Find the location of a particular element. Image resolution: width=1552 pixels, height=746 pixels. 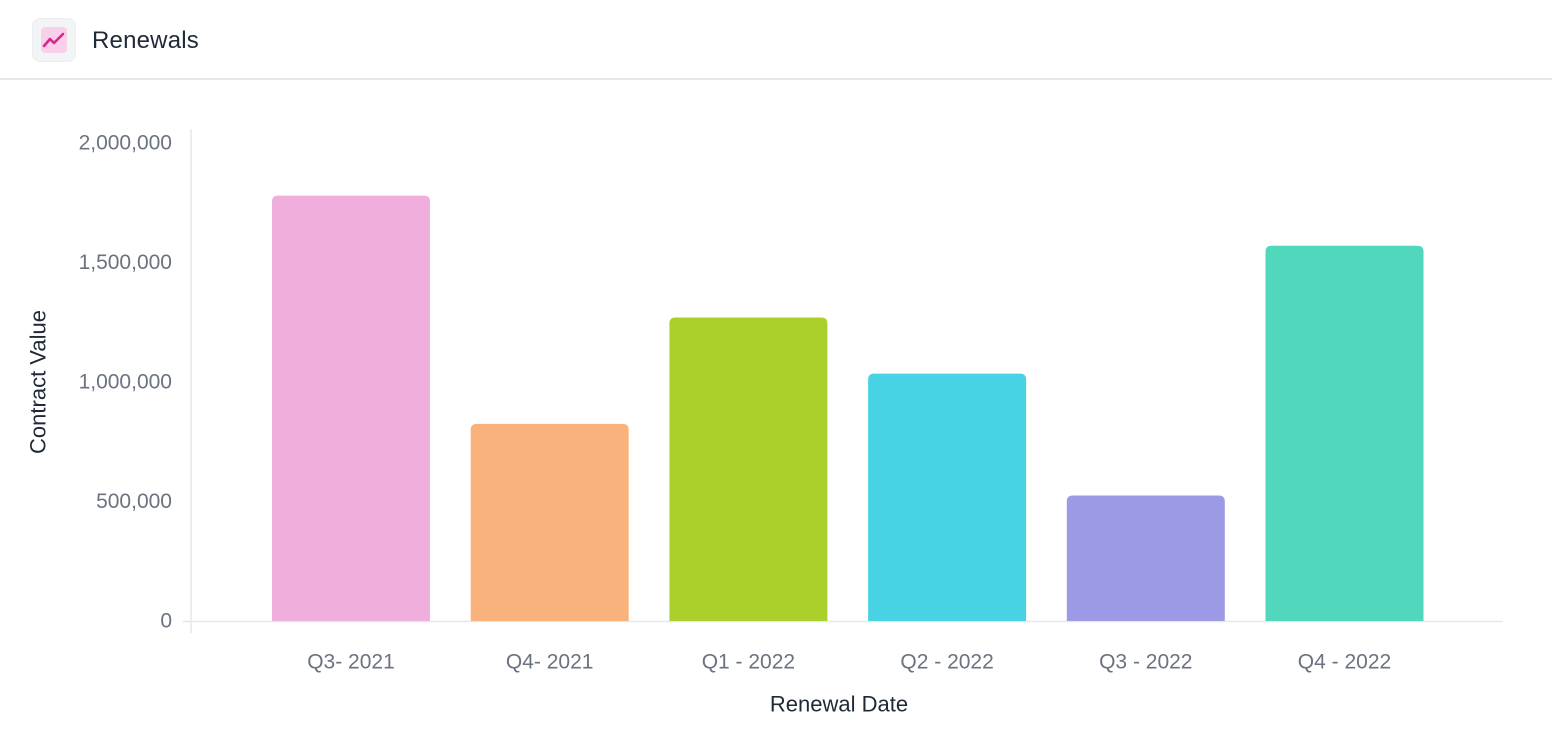

chart-header: Renewals is located at coordinates (776, 40).